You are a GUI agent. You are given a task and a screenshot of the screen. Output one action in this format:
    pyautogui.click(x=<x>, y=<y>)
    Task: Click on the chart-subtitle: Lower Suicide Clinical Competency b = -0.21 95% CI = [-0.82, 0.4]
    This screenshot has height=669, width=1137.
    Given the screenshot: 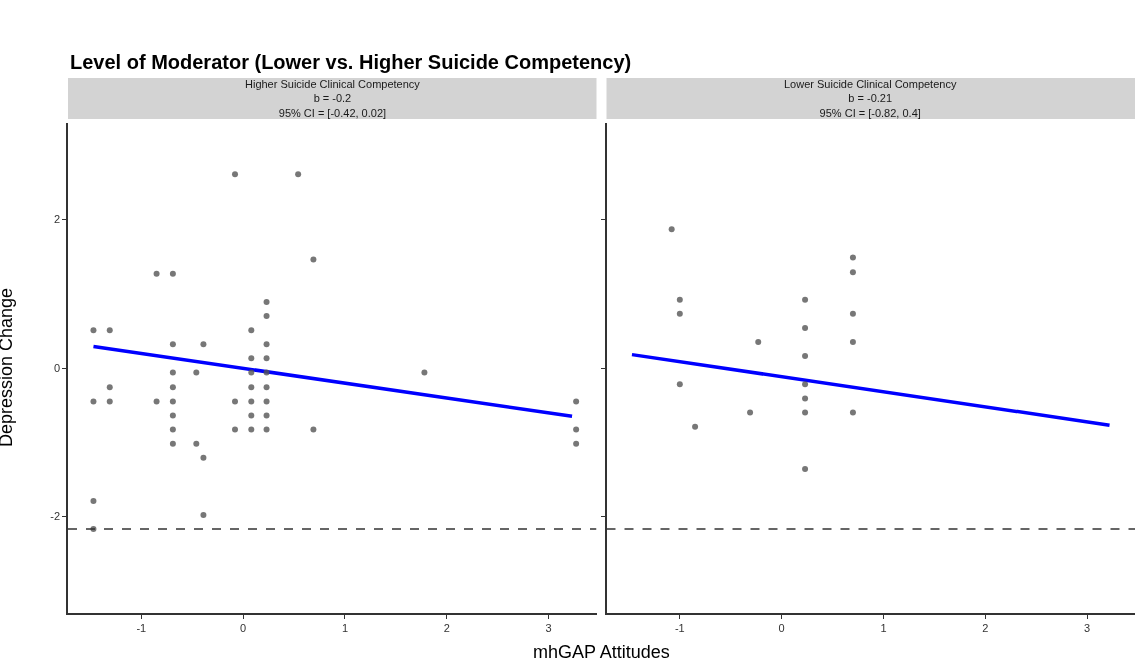 What is the action you would take?
    pyautogui.click(x=870, y=98)
    